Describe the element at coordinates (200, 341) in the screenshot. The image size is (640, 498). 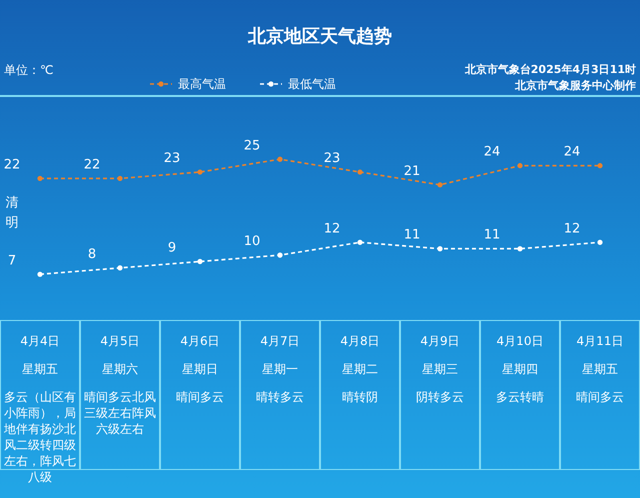
I see `x-tick-label: 4月6日` at that location.